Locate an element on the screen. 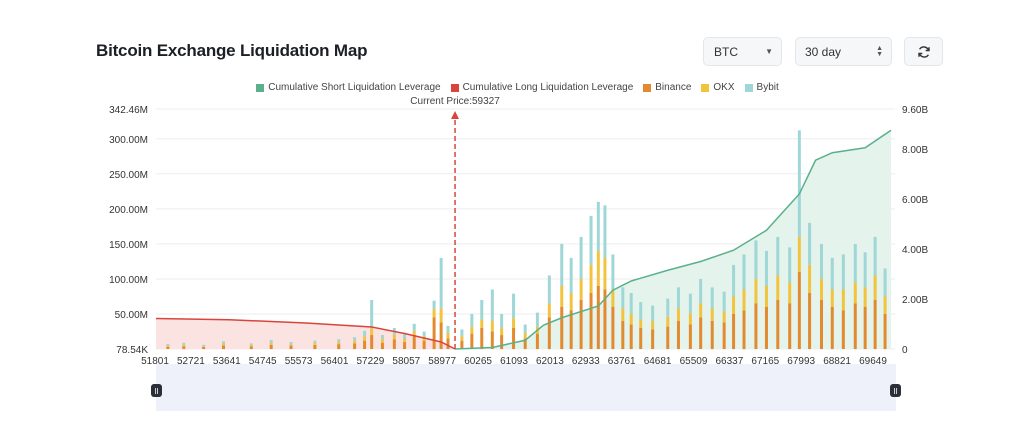  x-tick-label: 69649 is located at coordinates (873, 361).